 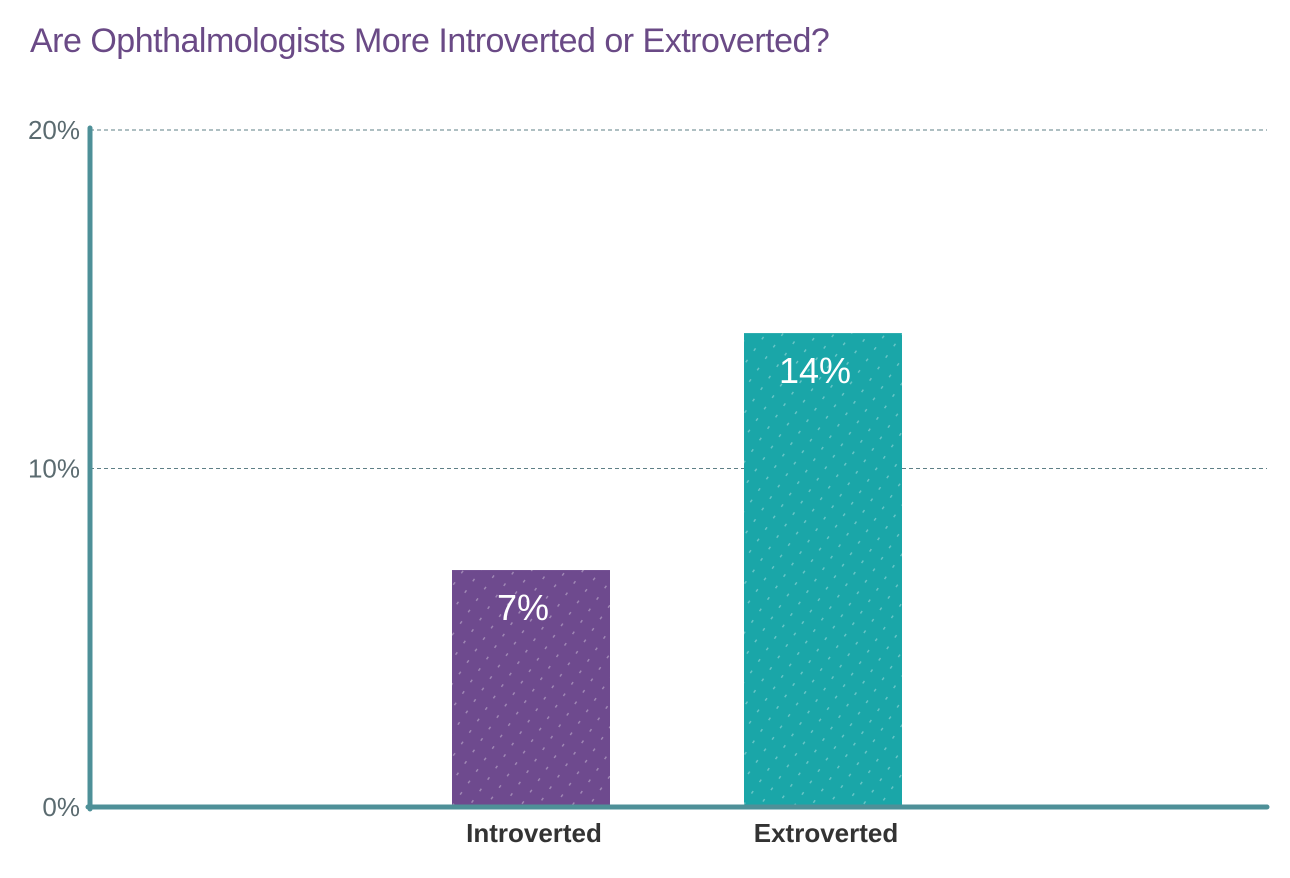 What do you see at coordinates (54, 469) in the screenshot?
I see `y-tick-label: 10%` at bounding box center [54, 469].